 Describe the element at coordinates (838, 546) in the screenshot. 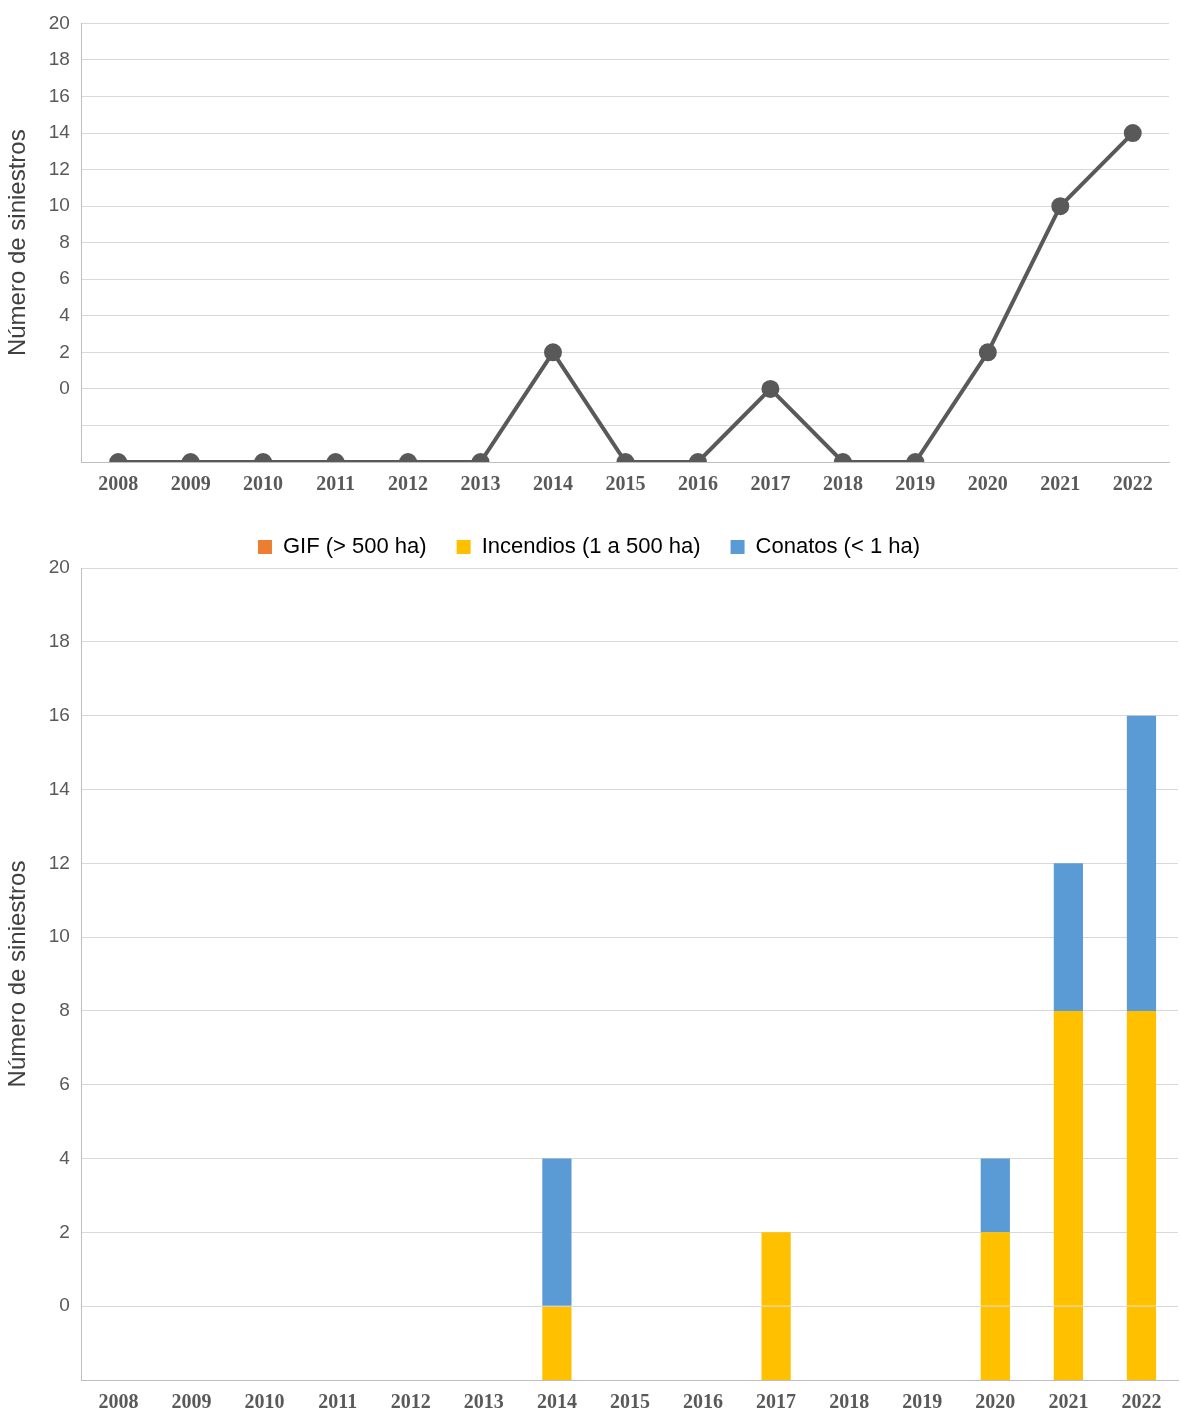

I see `legend-label: Conatos (< 1 ha)` at that location.